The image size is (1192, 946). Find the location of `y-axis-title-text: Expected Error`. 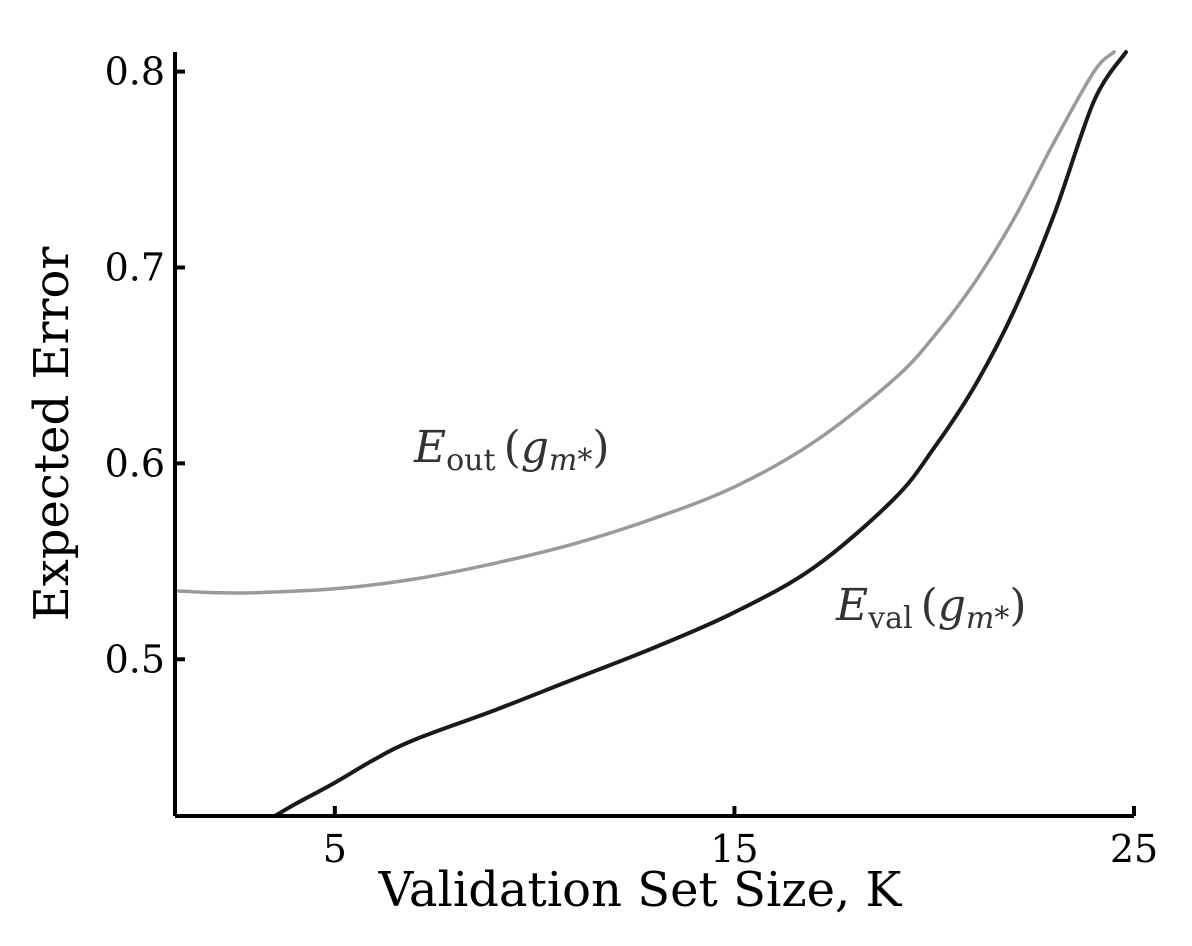

y-axis-title-text: Expected Error is located at coordinates (52, 434).